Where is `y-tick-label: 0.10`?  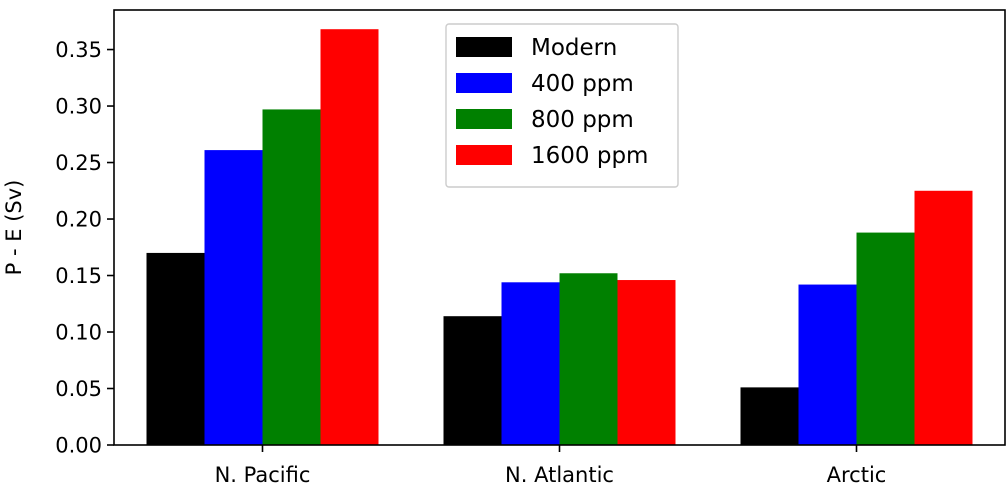 y-tick-label: 0.10 is located at coordinates (78, 333).